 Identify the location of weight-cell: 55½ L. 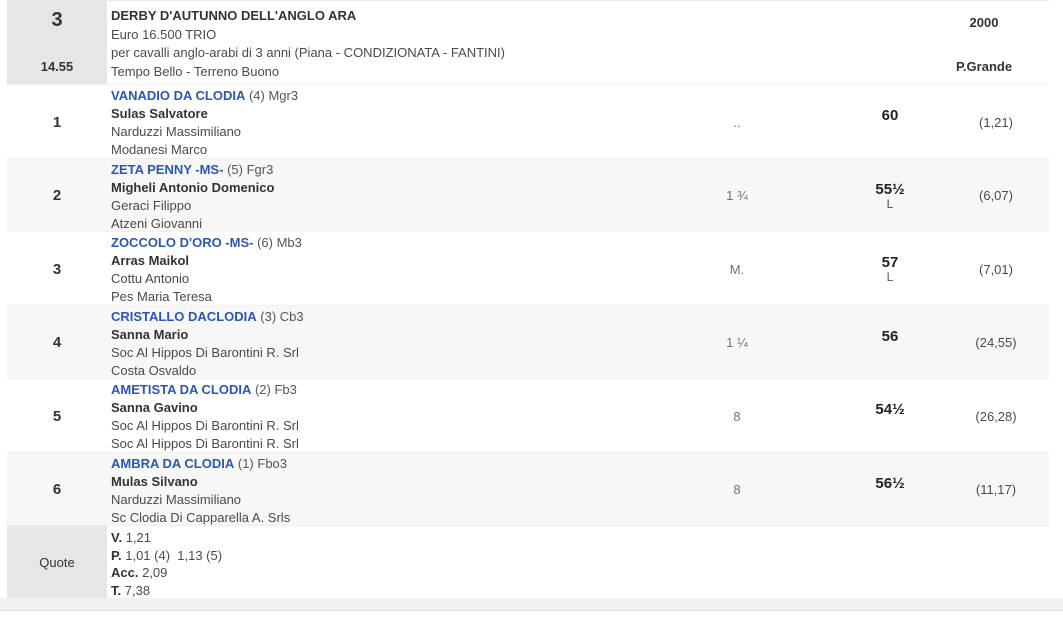
(890, 196).